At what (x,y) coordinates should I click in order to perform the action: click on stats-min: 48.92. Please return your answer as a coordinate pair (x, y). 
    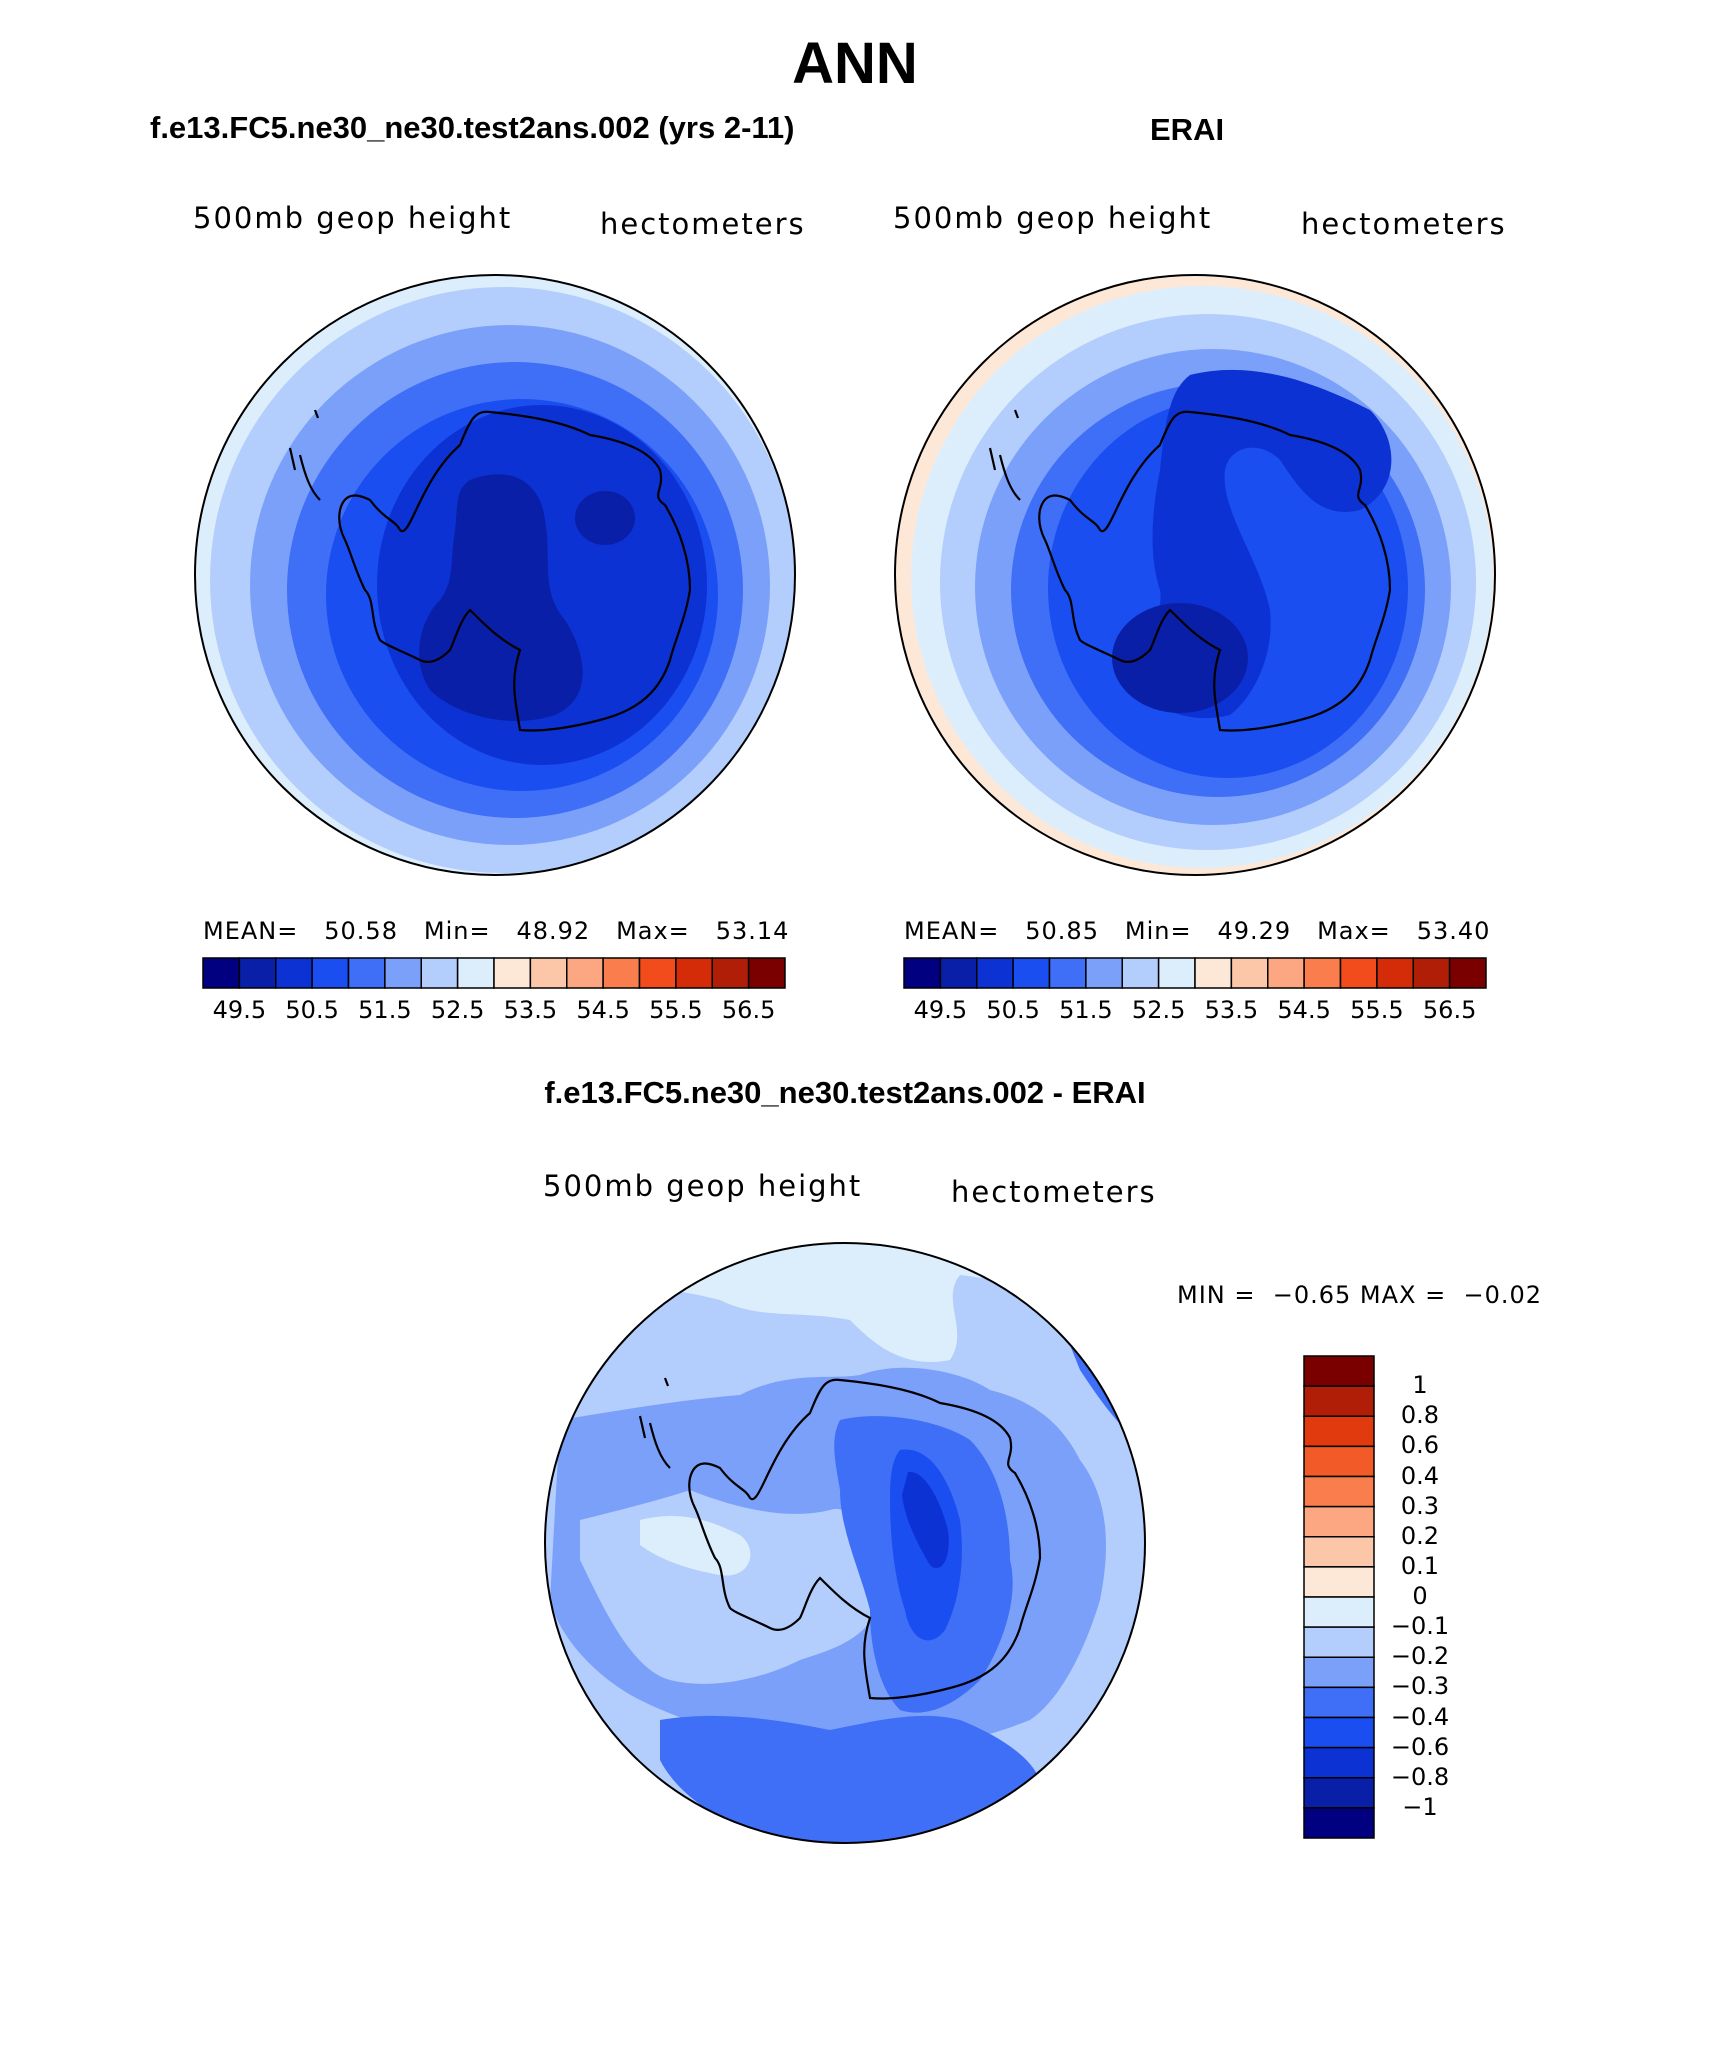
    Looking at the image, I should click on (553, 931).